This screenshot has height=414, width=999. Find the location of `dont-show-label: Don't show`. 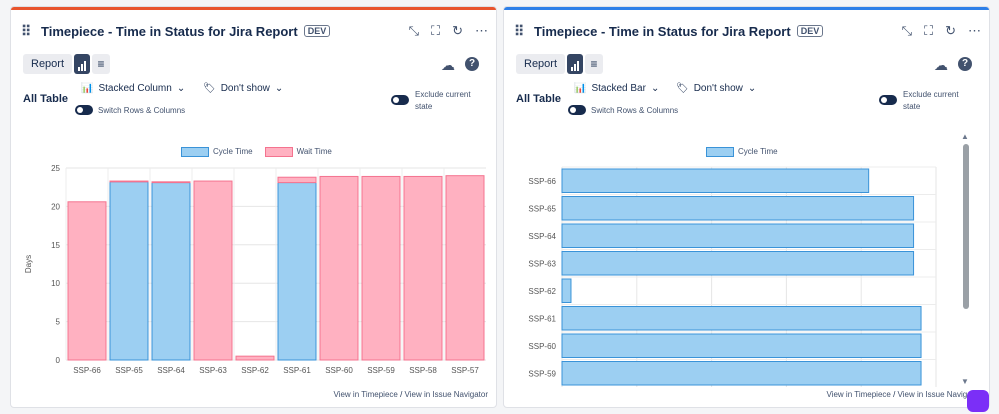

dont-show-label: Don't show is located at coordinates (245, 88).